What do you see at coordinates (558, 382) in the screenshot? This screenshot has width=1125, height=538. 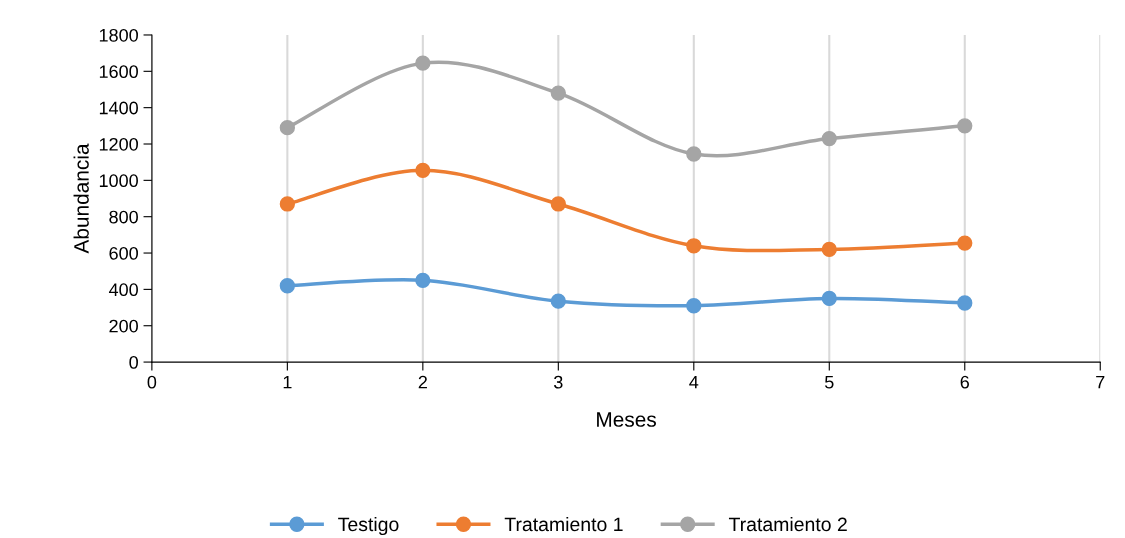 I see `x-tick-label: 3` at bounding box center [558, 382].